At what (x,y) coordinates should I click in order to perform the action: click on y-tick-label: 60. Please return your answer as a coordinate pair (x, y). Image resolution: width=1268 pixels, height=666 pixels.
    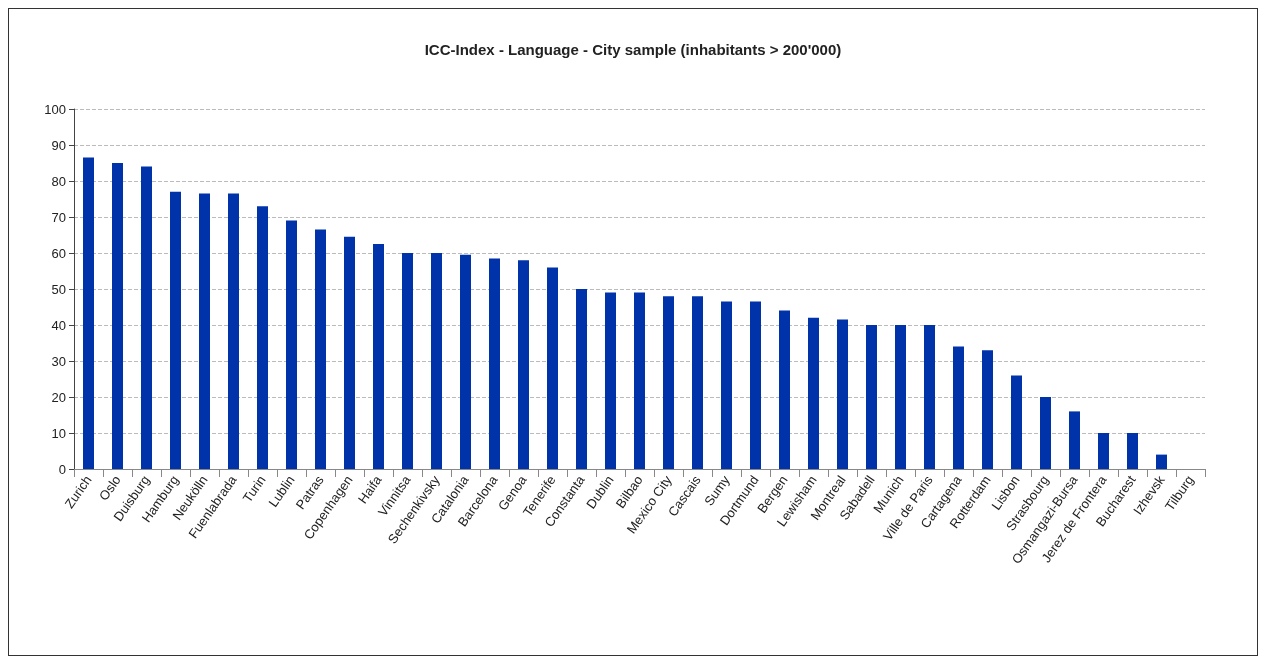
    Looking at the image, I should click on (58, 253).